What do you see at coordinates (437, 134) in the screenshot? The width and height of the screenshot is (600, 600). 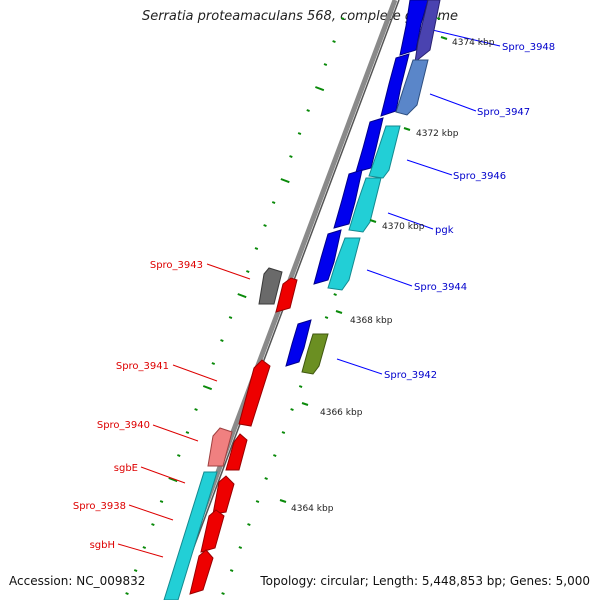 I see `kbp-label: 4372 kbp` at bounding box center [437, 134].